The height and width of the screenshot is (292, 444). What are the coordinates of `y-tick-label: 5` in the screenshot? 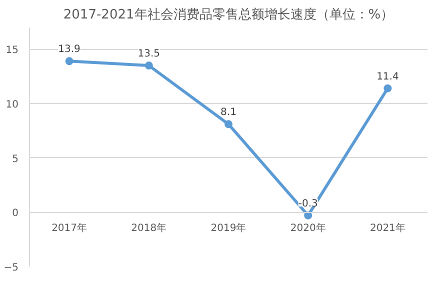 It's located at (15, 159).